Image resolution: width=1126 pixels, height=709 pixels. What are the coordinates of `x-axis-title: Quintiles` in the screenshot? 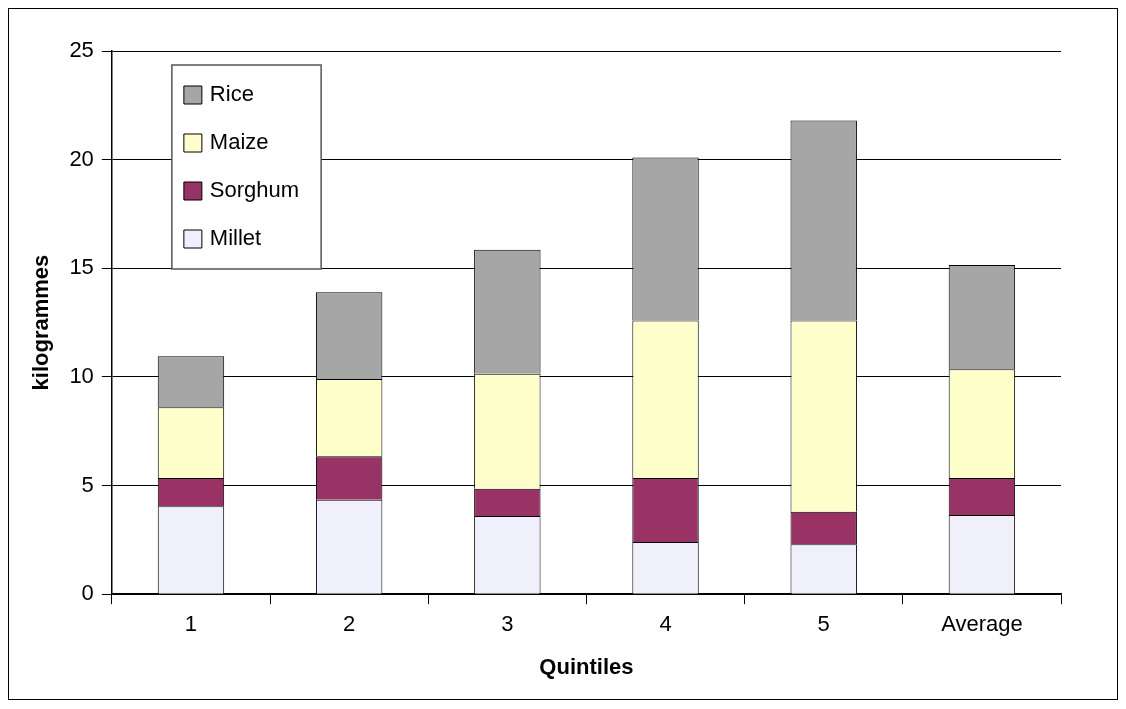 It's located at (586, 666).